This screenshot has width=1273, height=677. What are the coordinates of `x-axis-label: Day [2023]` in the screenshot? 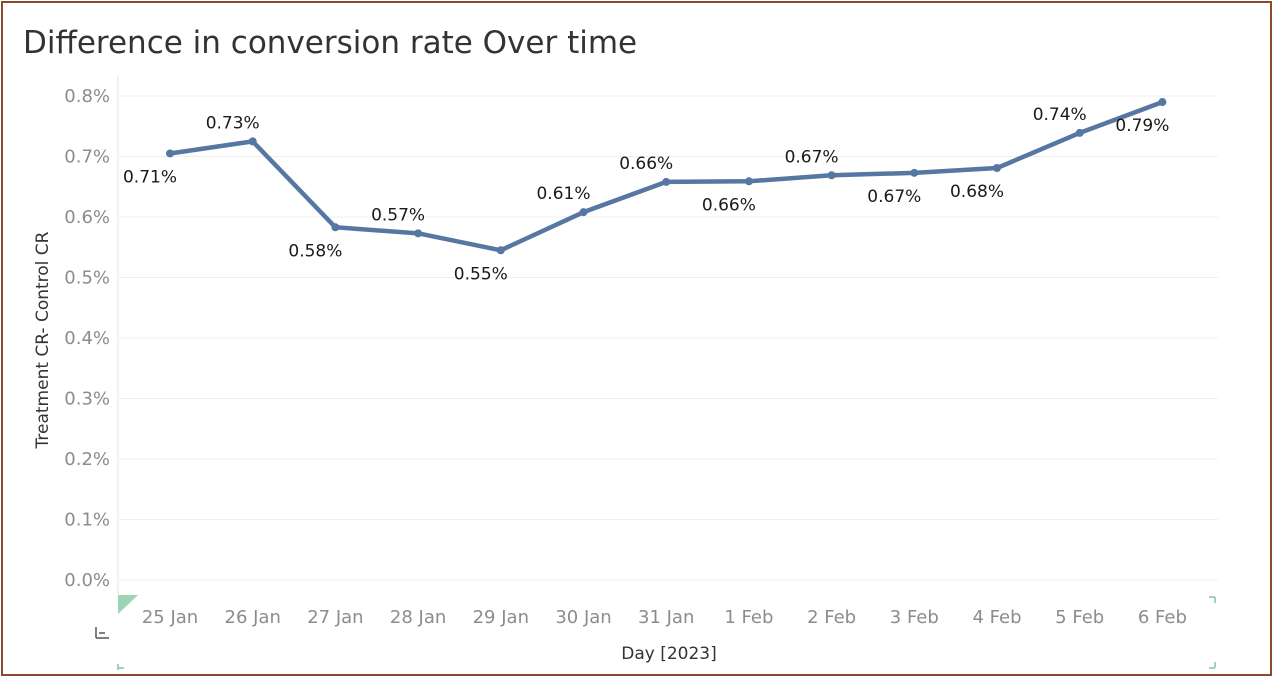 It's located at (669, 654).